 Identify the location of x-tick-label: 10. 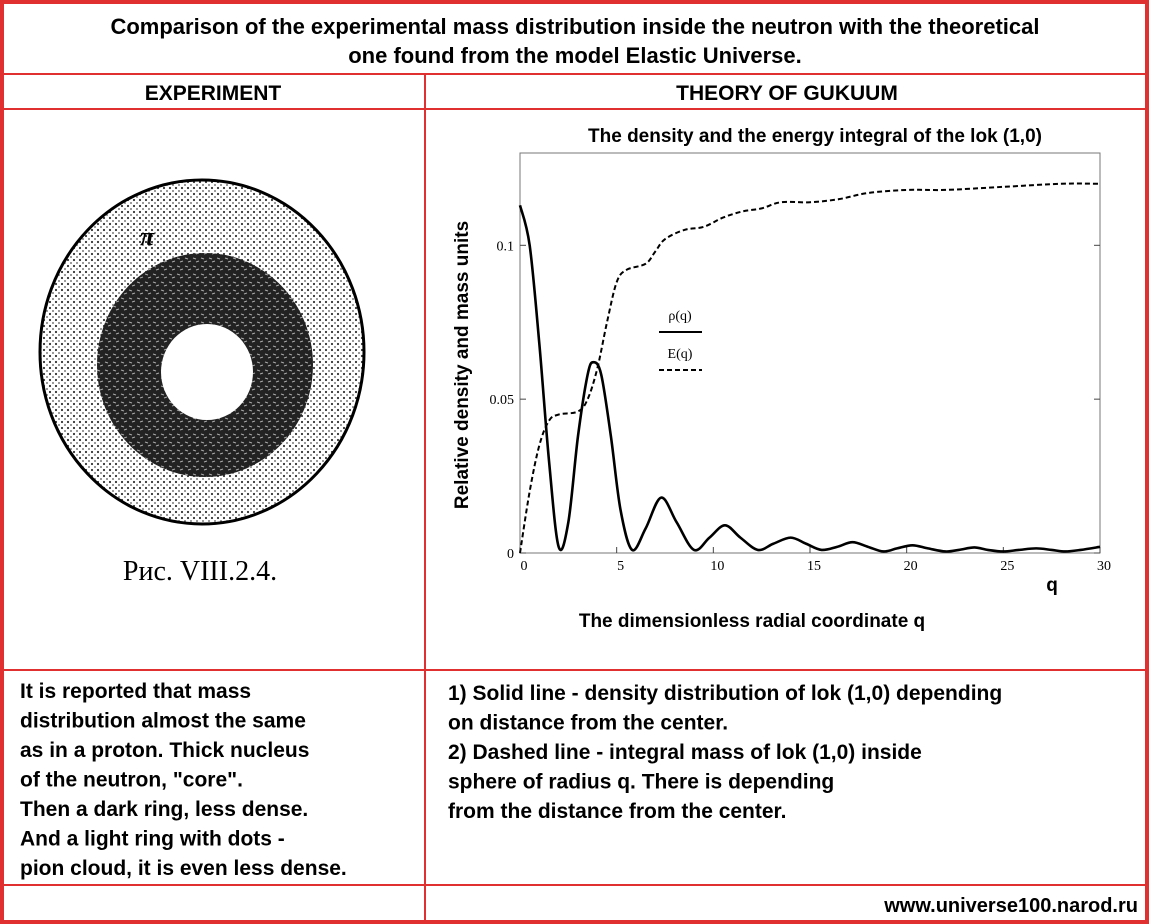
(717, 566).